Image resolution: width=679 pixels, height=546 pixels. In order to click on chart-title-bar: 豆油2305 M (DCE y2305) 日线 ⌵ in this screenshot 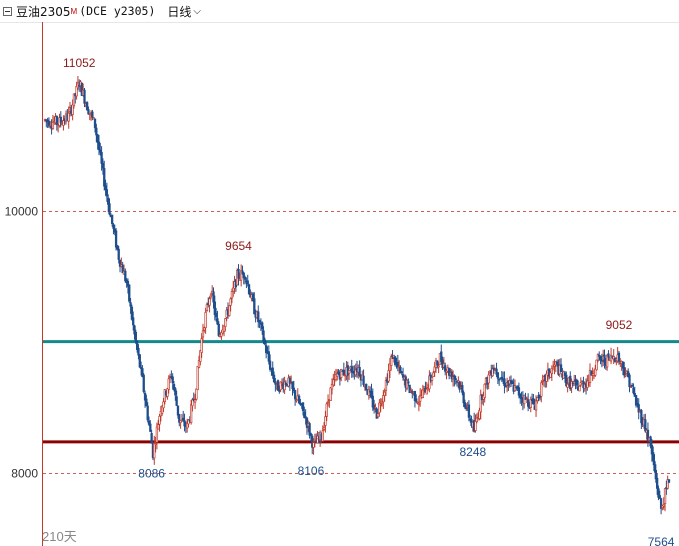, I will do `click(339, 11)`.